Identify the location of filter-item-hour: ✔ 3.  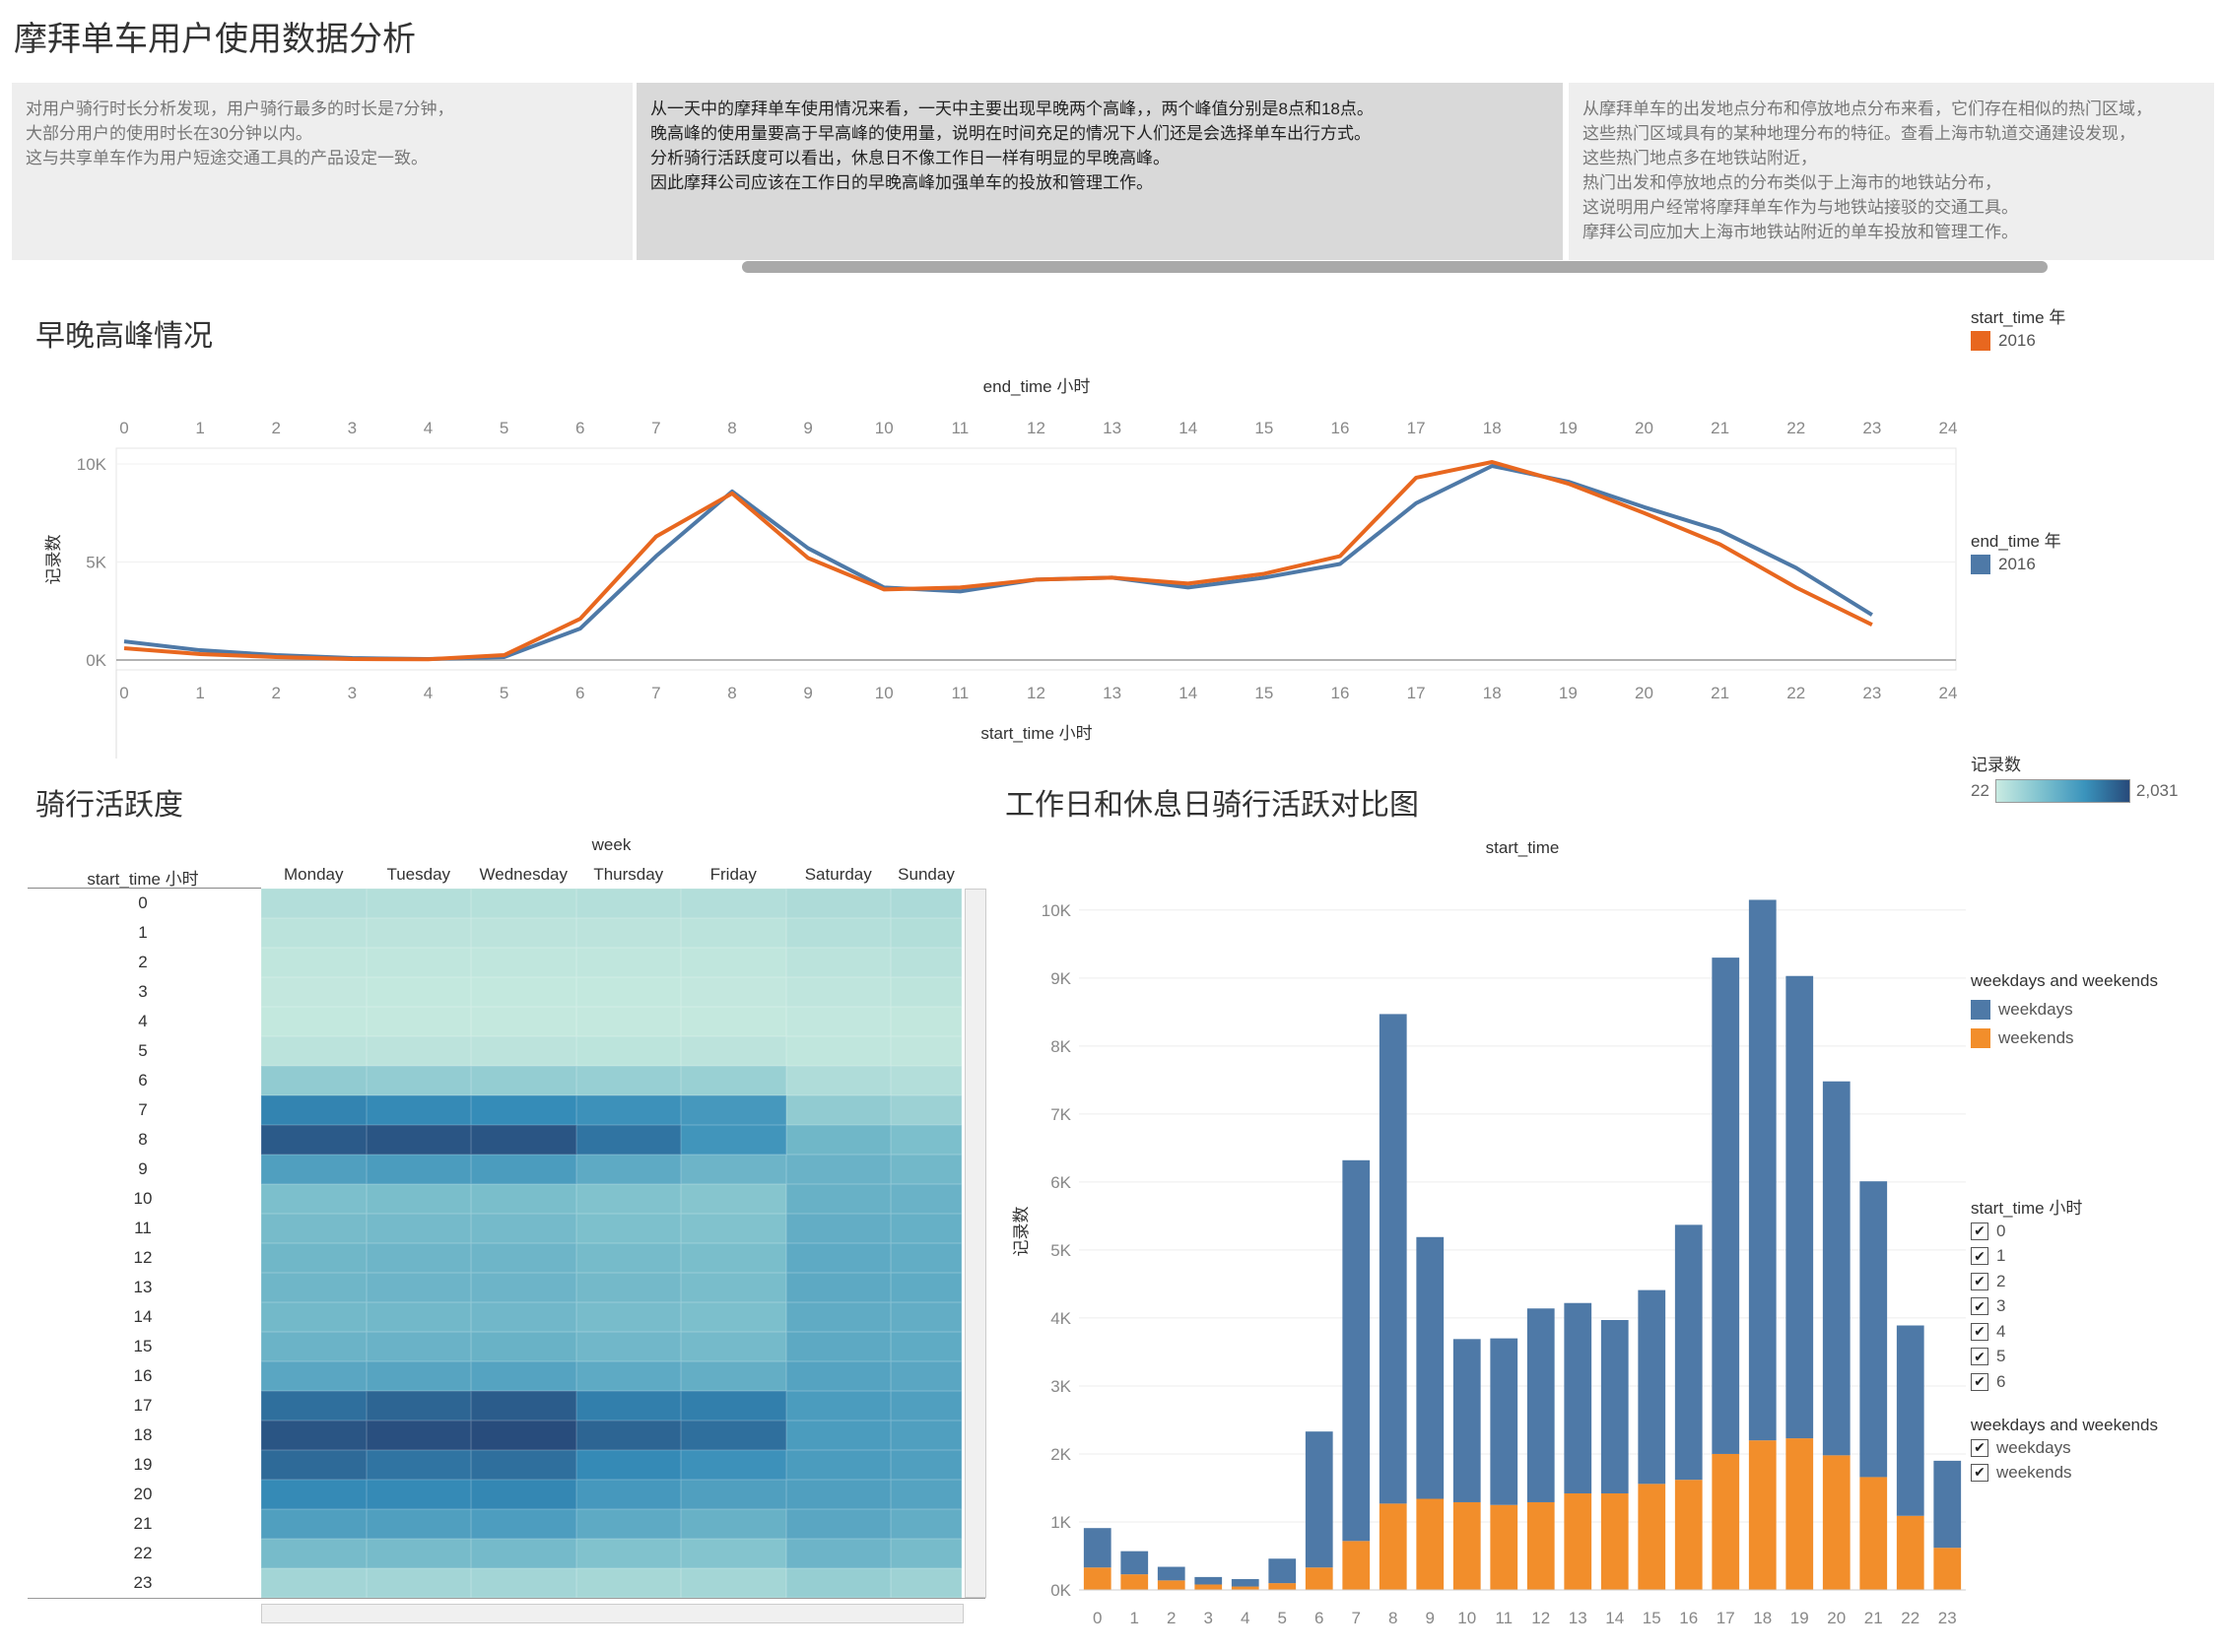
(2094, 1307).